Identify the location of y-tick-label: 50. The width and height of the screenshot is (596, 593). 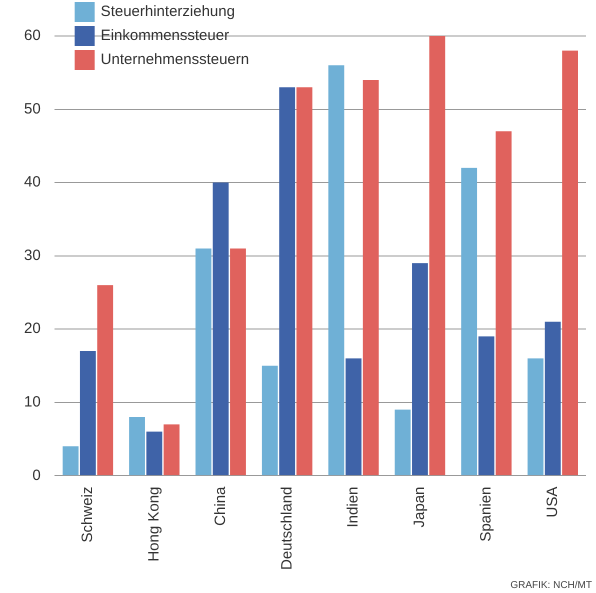
(32, 109).